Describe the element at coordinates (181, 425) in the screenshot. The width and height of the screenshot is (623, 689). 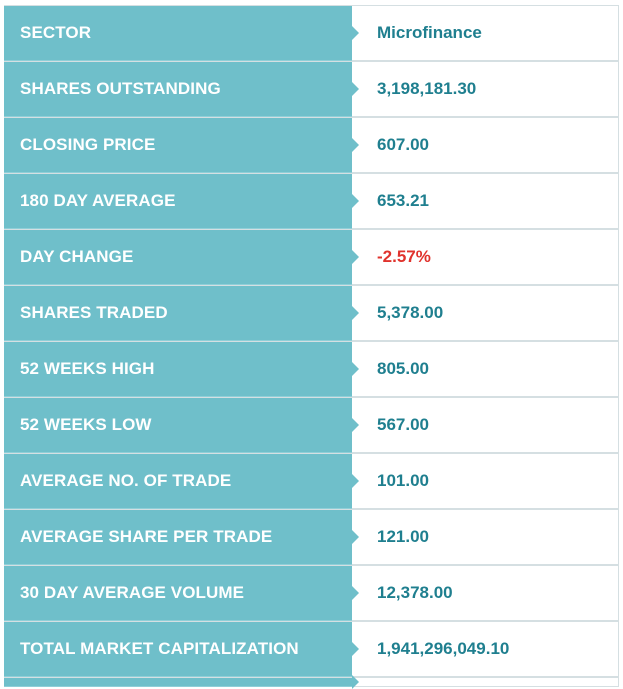
I see `stat-label: 52 WEEKS LOW` at that location.